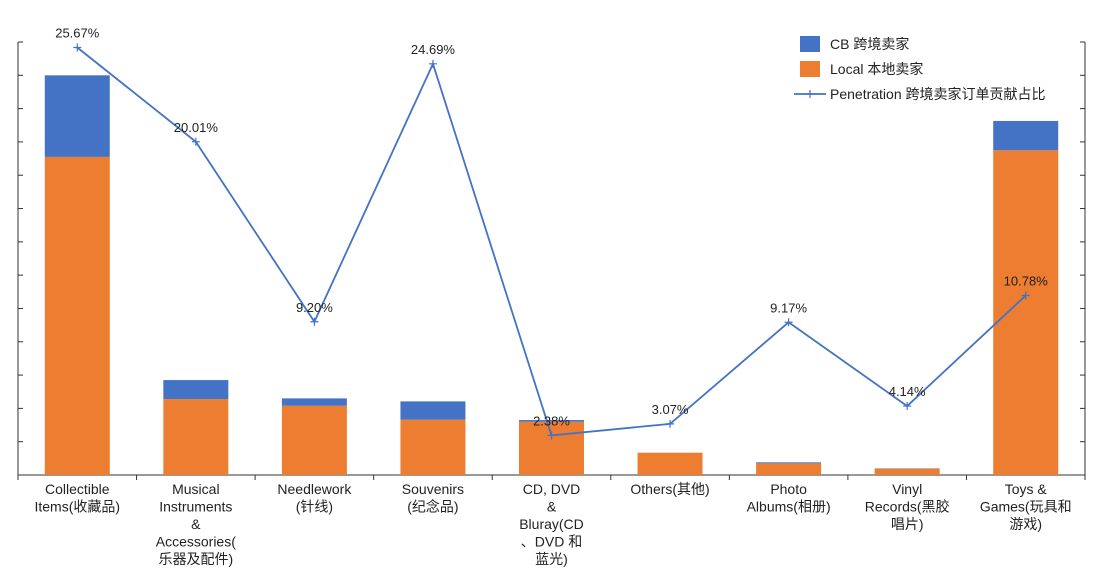 The height and width of the screenshot is (575, 1101). Describe the element at coordinates (433, 49) in the screenshot. I see `penetration-label-3: 24.69%` at that location.